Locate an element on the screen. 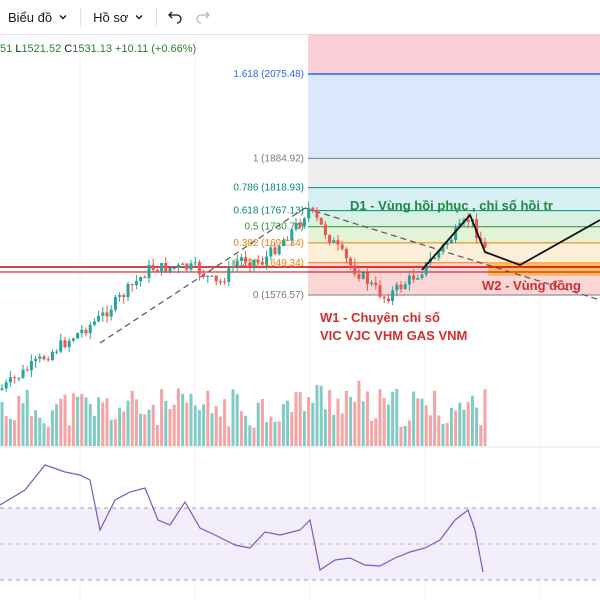  rsi-line is located at coordinates (242, 518).